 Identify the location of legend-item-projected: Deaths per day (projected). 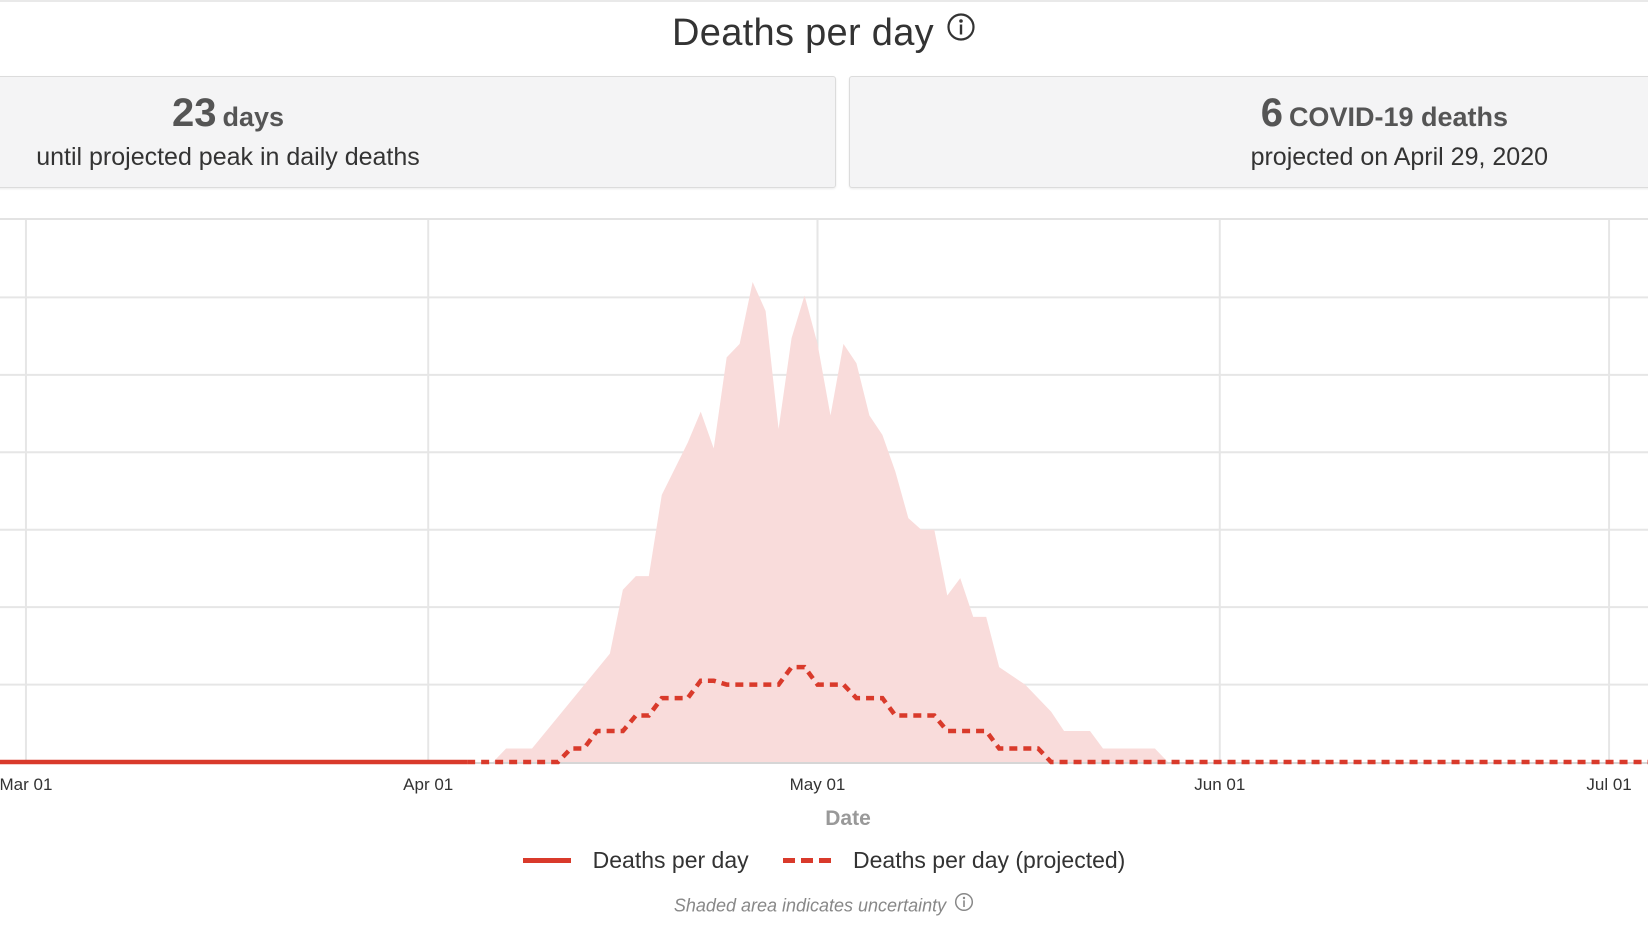
(954, 860).